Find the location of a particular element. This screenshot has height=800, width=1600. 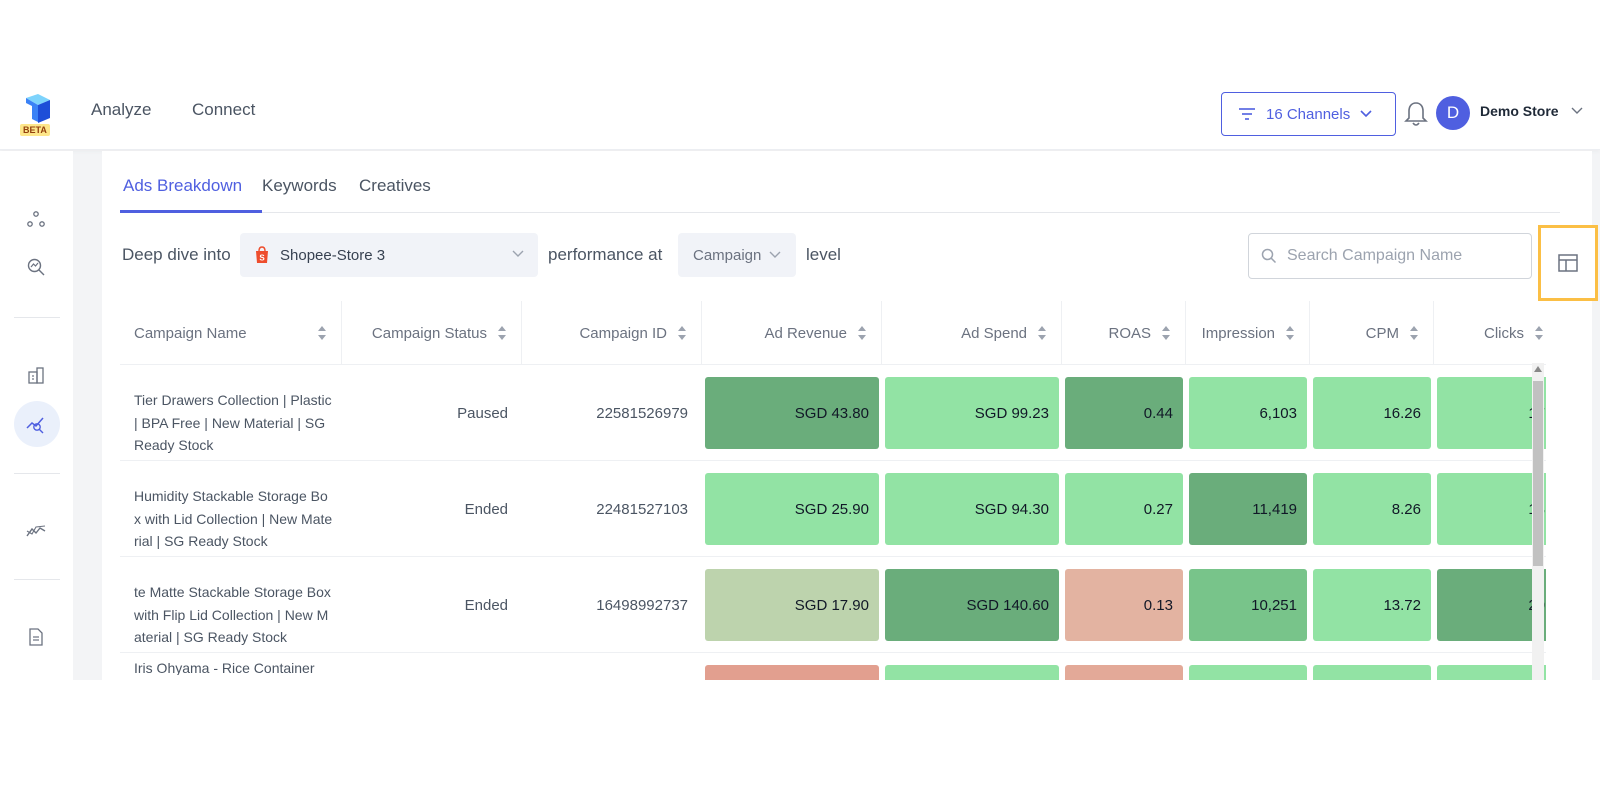

column-label: Campaign ID is located at coordinates (623, 333).